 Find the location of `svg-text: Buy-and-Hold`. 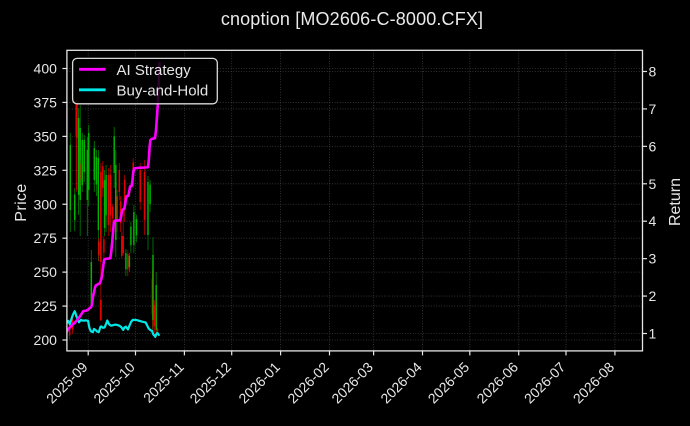

svg-text: Buy-and-Hold is located at coordinates (163, 90).